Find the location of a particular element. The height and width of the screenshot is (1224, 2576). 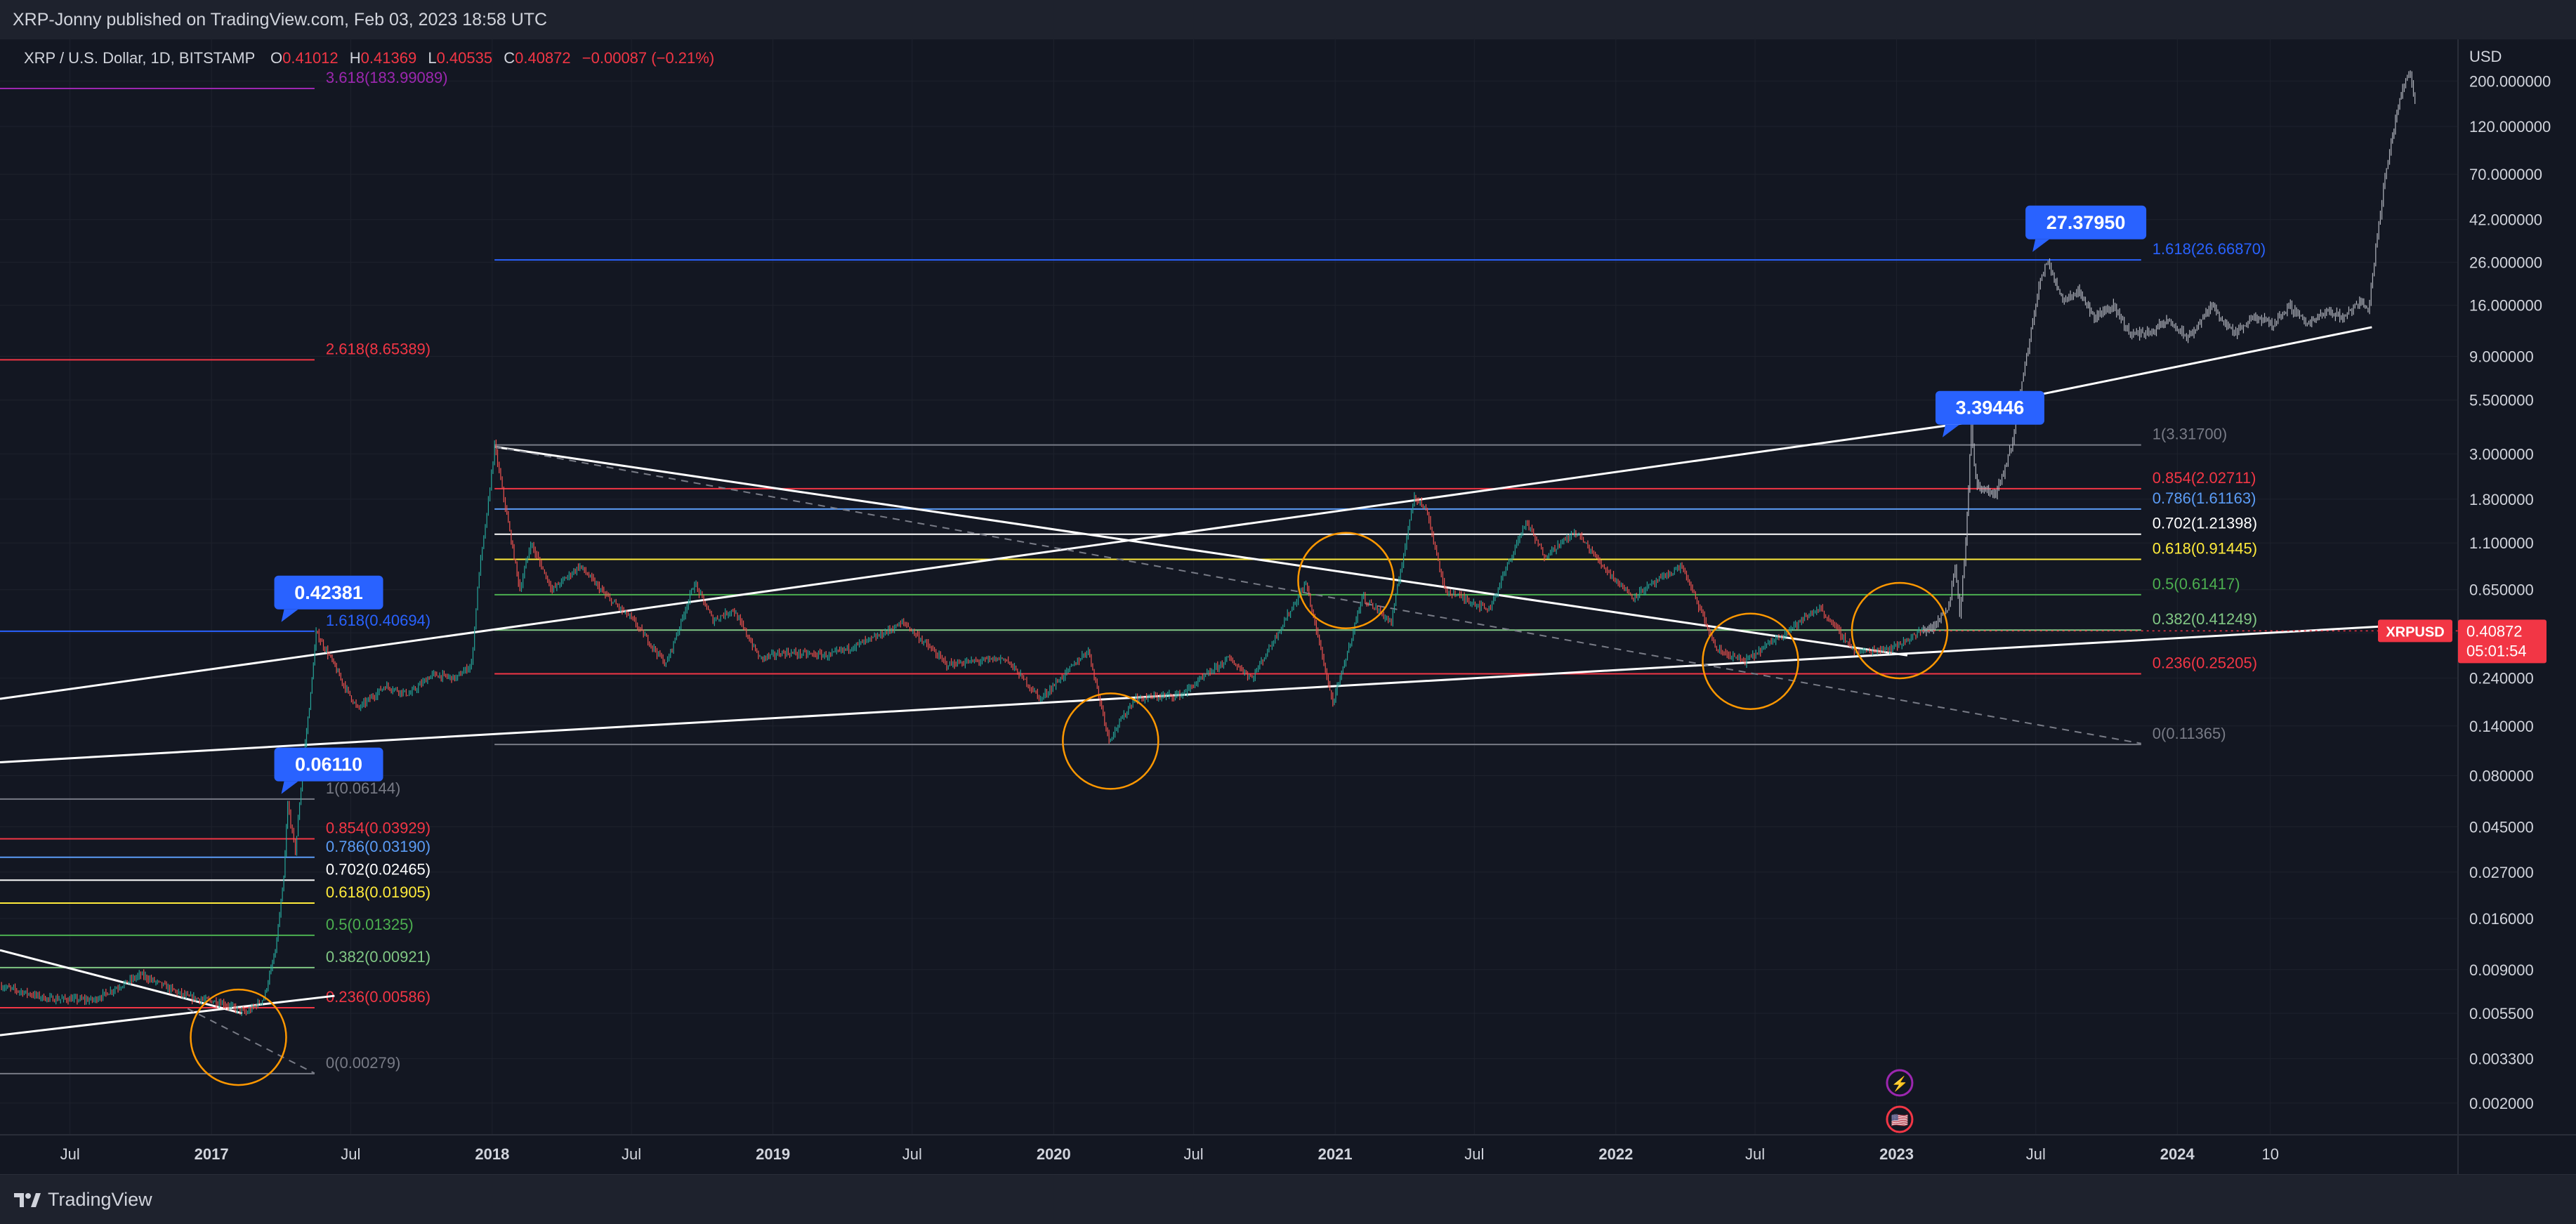

y-tick-label: 1.800000 is located at coordinates (2501, 499).